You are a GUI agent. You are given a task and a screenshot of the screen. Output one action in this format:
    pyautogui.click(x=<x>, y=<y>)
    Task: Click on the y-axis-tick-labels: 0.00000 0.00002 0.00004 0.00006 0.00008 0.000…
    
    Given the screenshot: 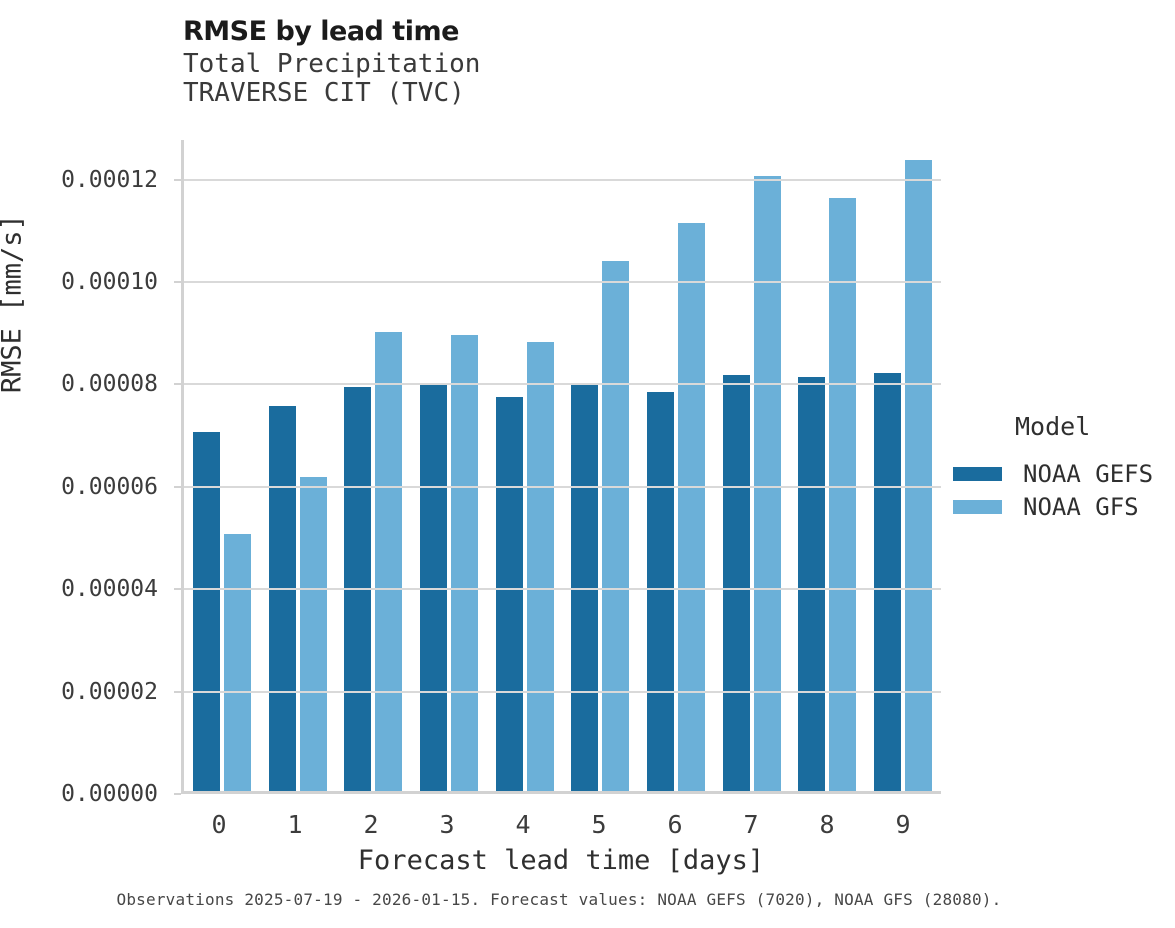 What is the action you would take?
    pyautogui.click(x=79, y=473)
    